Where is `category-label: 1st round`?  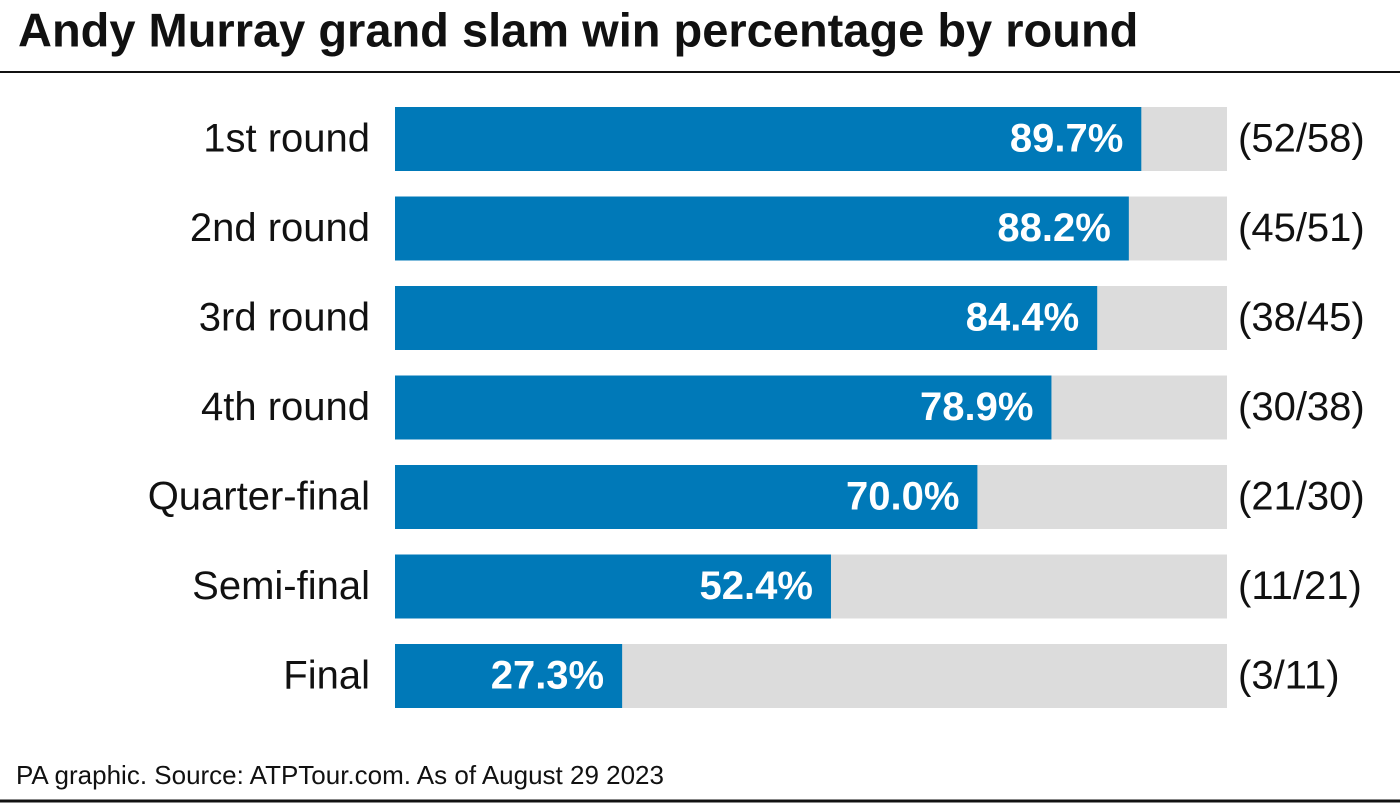
category-label: 1st round is located at coordinates (286, 139).